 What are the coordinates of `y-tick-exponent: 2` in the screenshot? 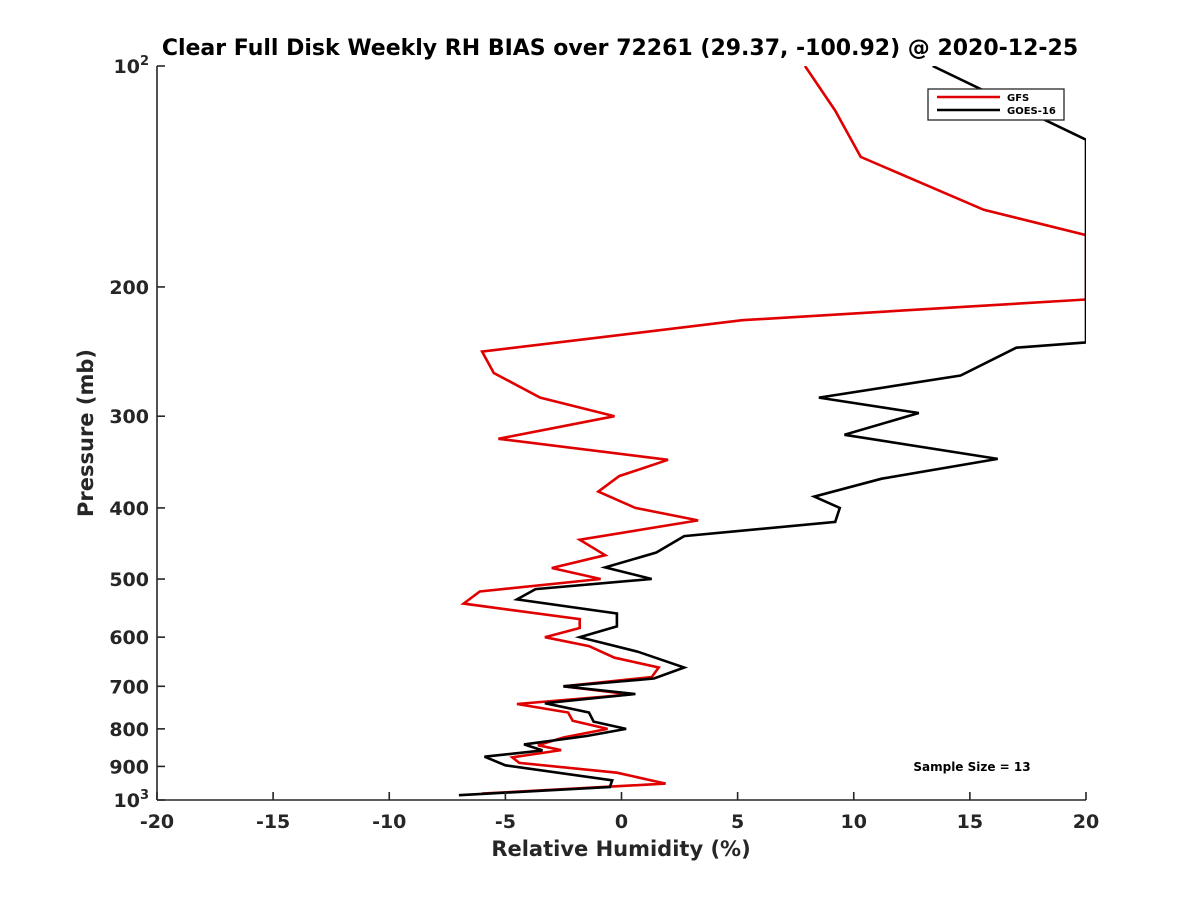 It's located at (144, 61).